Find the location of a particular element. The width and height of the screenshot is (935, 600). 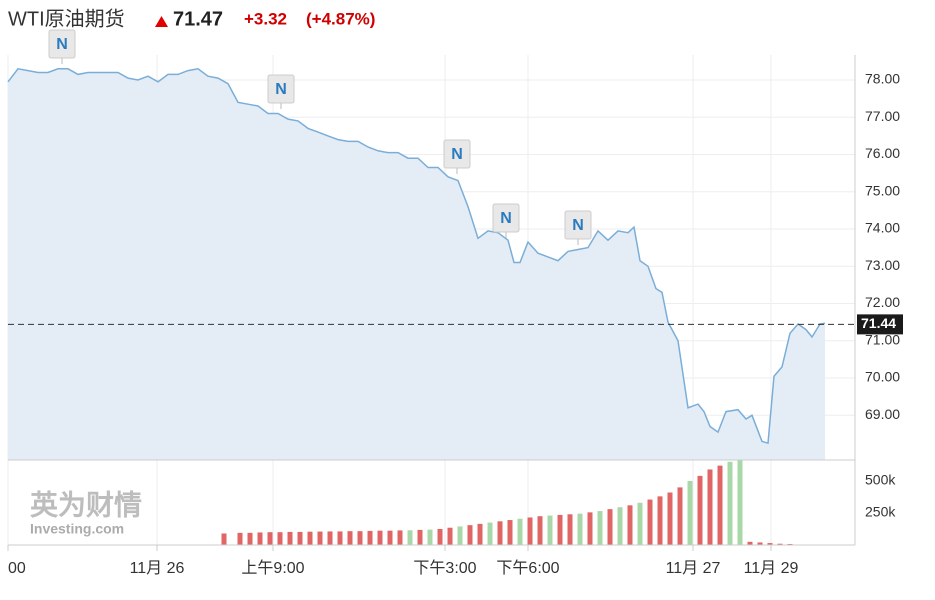

x-tick-label: 00 is located at coordinates (17, 568).